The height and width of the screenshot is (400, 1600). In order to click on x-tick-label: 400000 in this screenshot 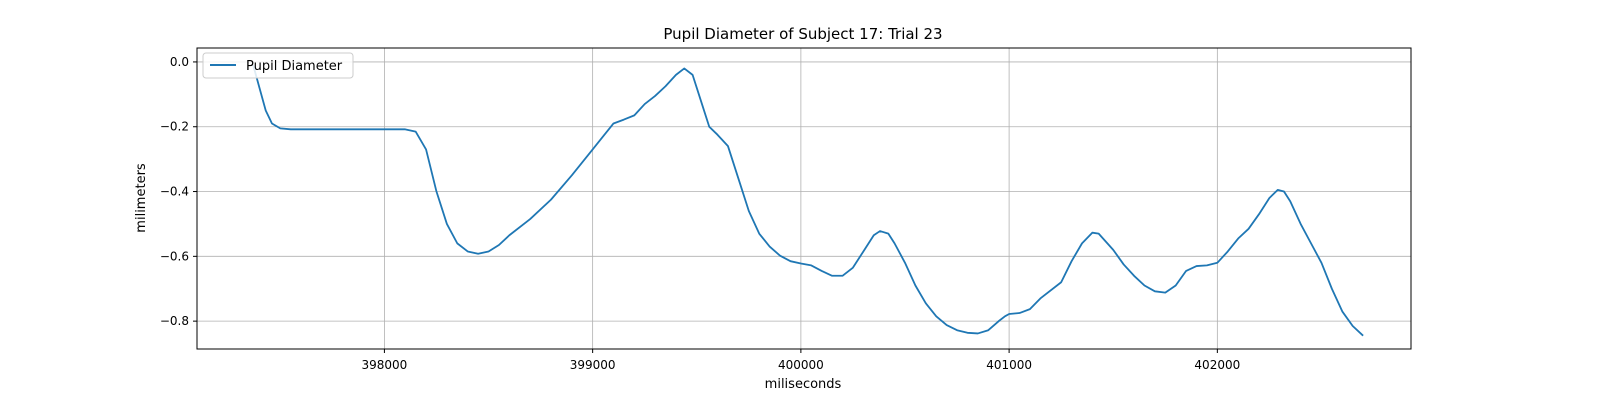, I will do `click(801, 365)`.